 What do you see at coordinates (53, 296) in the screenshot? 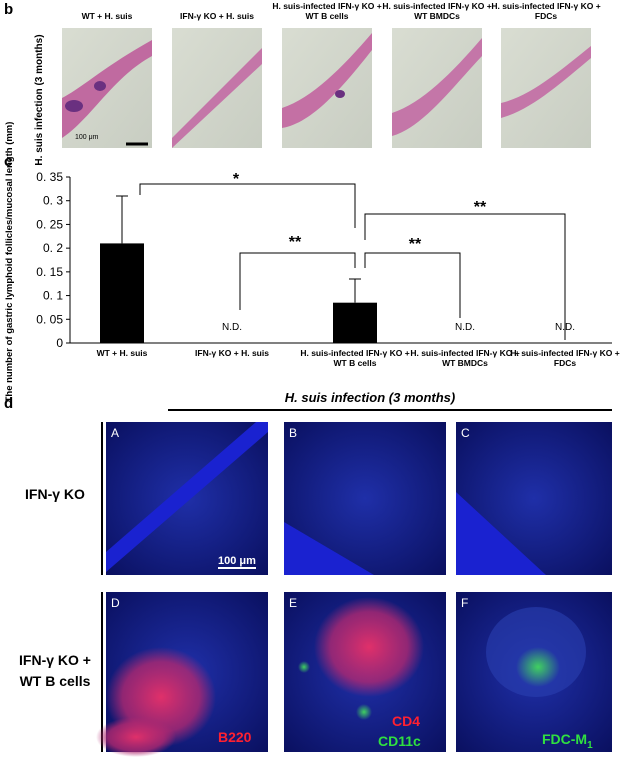
I see `y-tick-label: 0. 1` at bounding box center [53, 296].